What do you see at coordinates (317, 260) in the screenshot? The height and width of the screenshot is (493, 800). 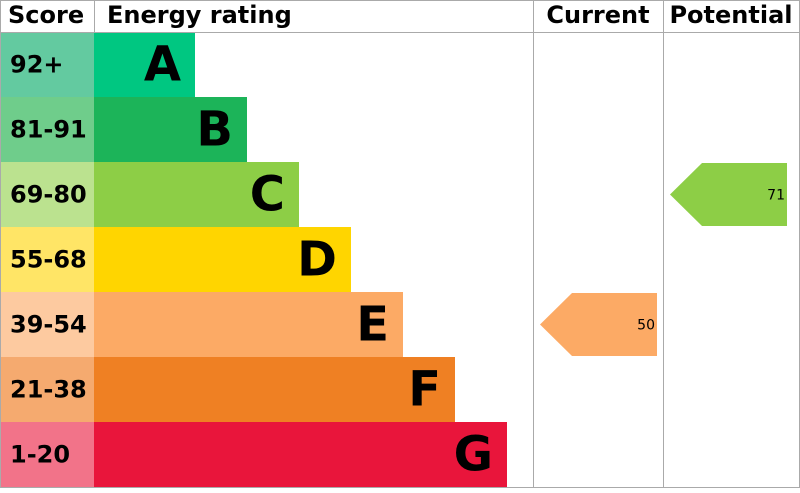 I see `rating-letter: D` at bounding box center [317, 260].